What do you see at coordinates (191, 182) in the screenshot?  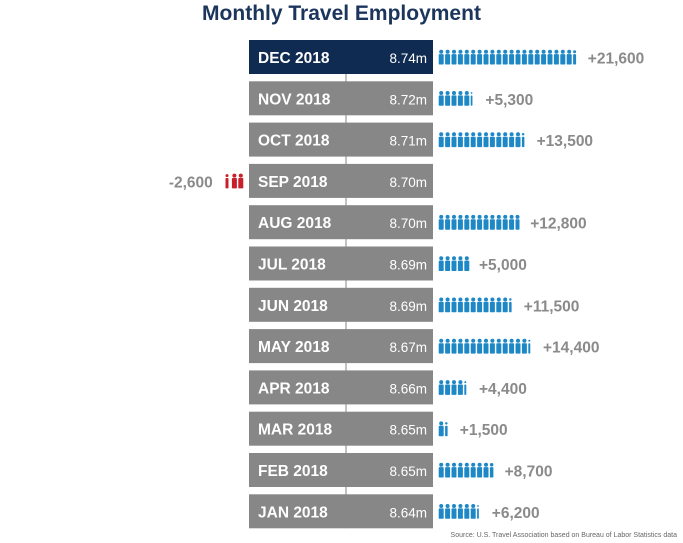 I see `change-label: -2,600` at bounding box center [191, 182].